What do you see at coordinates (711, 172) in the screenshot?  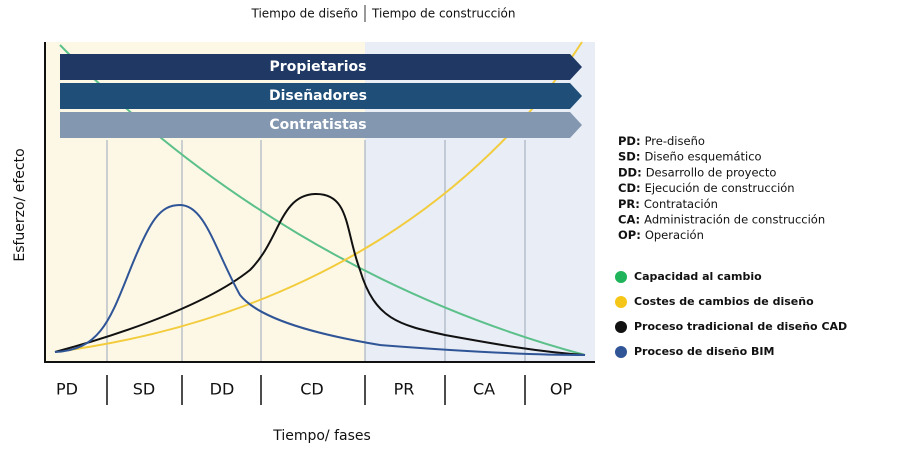 I see `abbreviation-text: Desarrollo de proyecto` at bounding box center [711, 172].